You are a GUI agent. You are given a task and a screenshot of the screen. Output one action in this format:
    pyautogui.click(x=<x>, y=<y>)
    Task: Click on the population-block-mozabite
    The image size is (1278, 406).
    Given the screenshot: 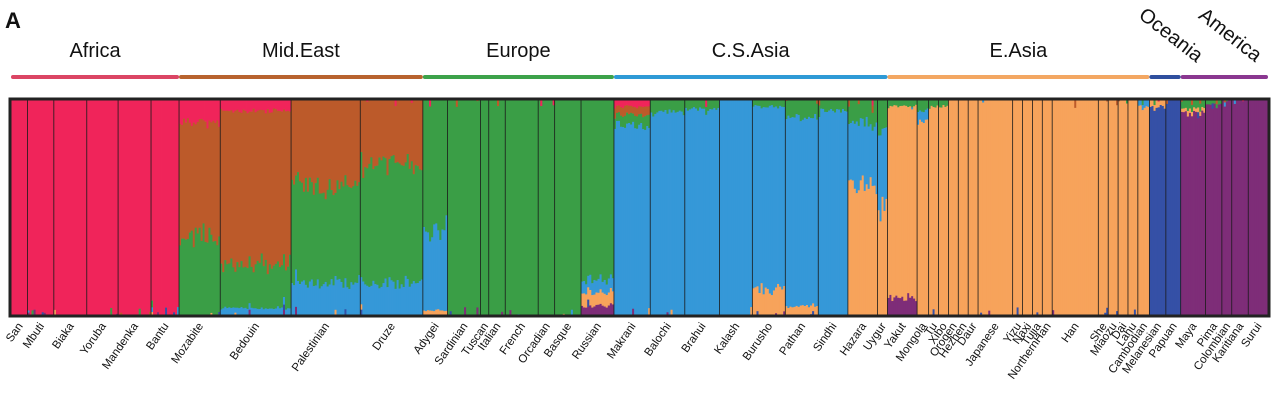 What is the action you would take?
    pyautogui.click(x=200, y=208)
    